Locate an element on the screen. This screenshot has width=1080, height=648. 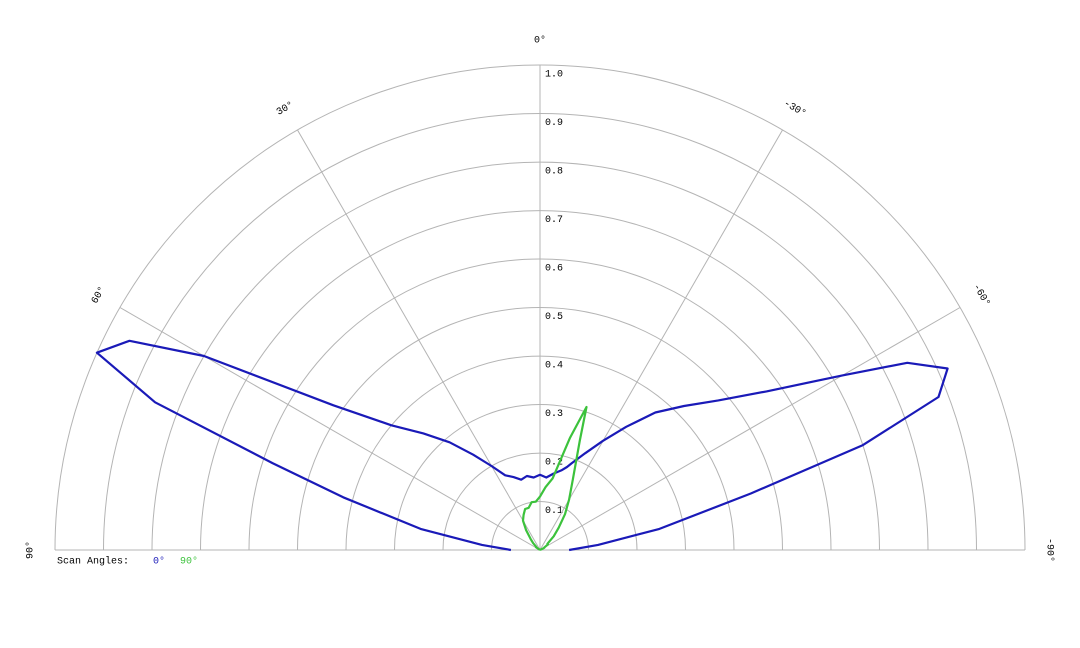
r-tick-label: 0.6 is located at coordinates (554, 269).